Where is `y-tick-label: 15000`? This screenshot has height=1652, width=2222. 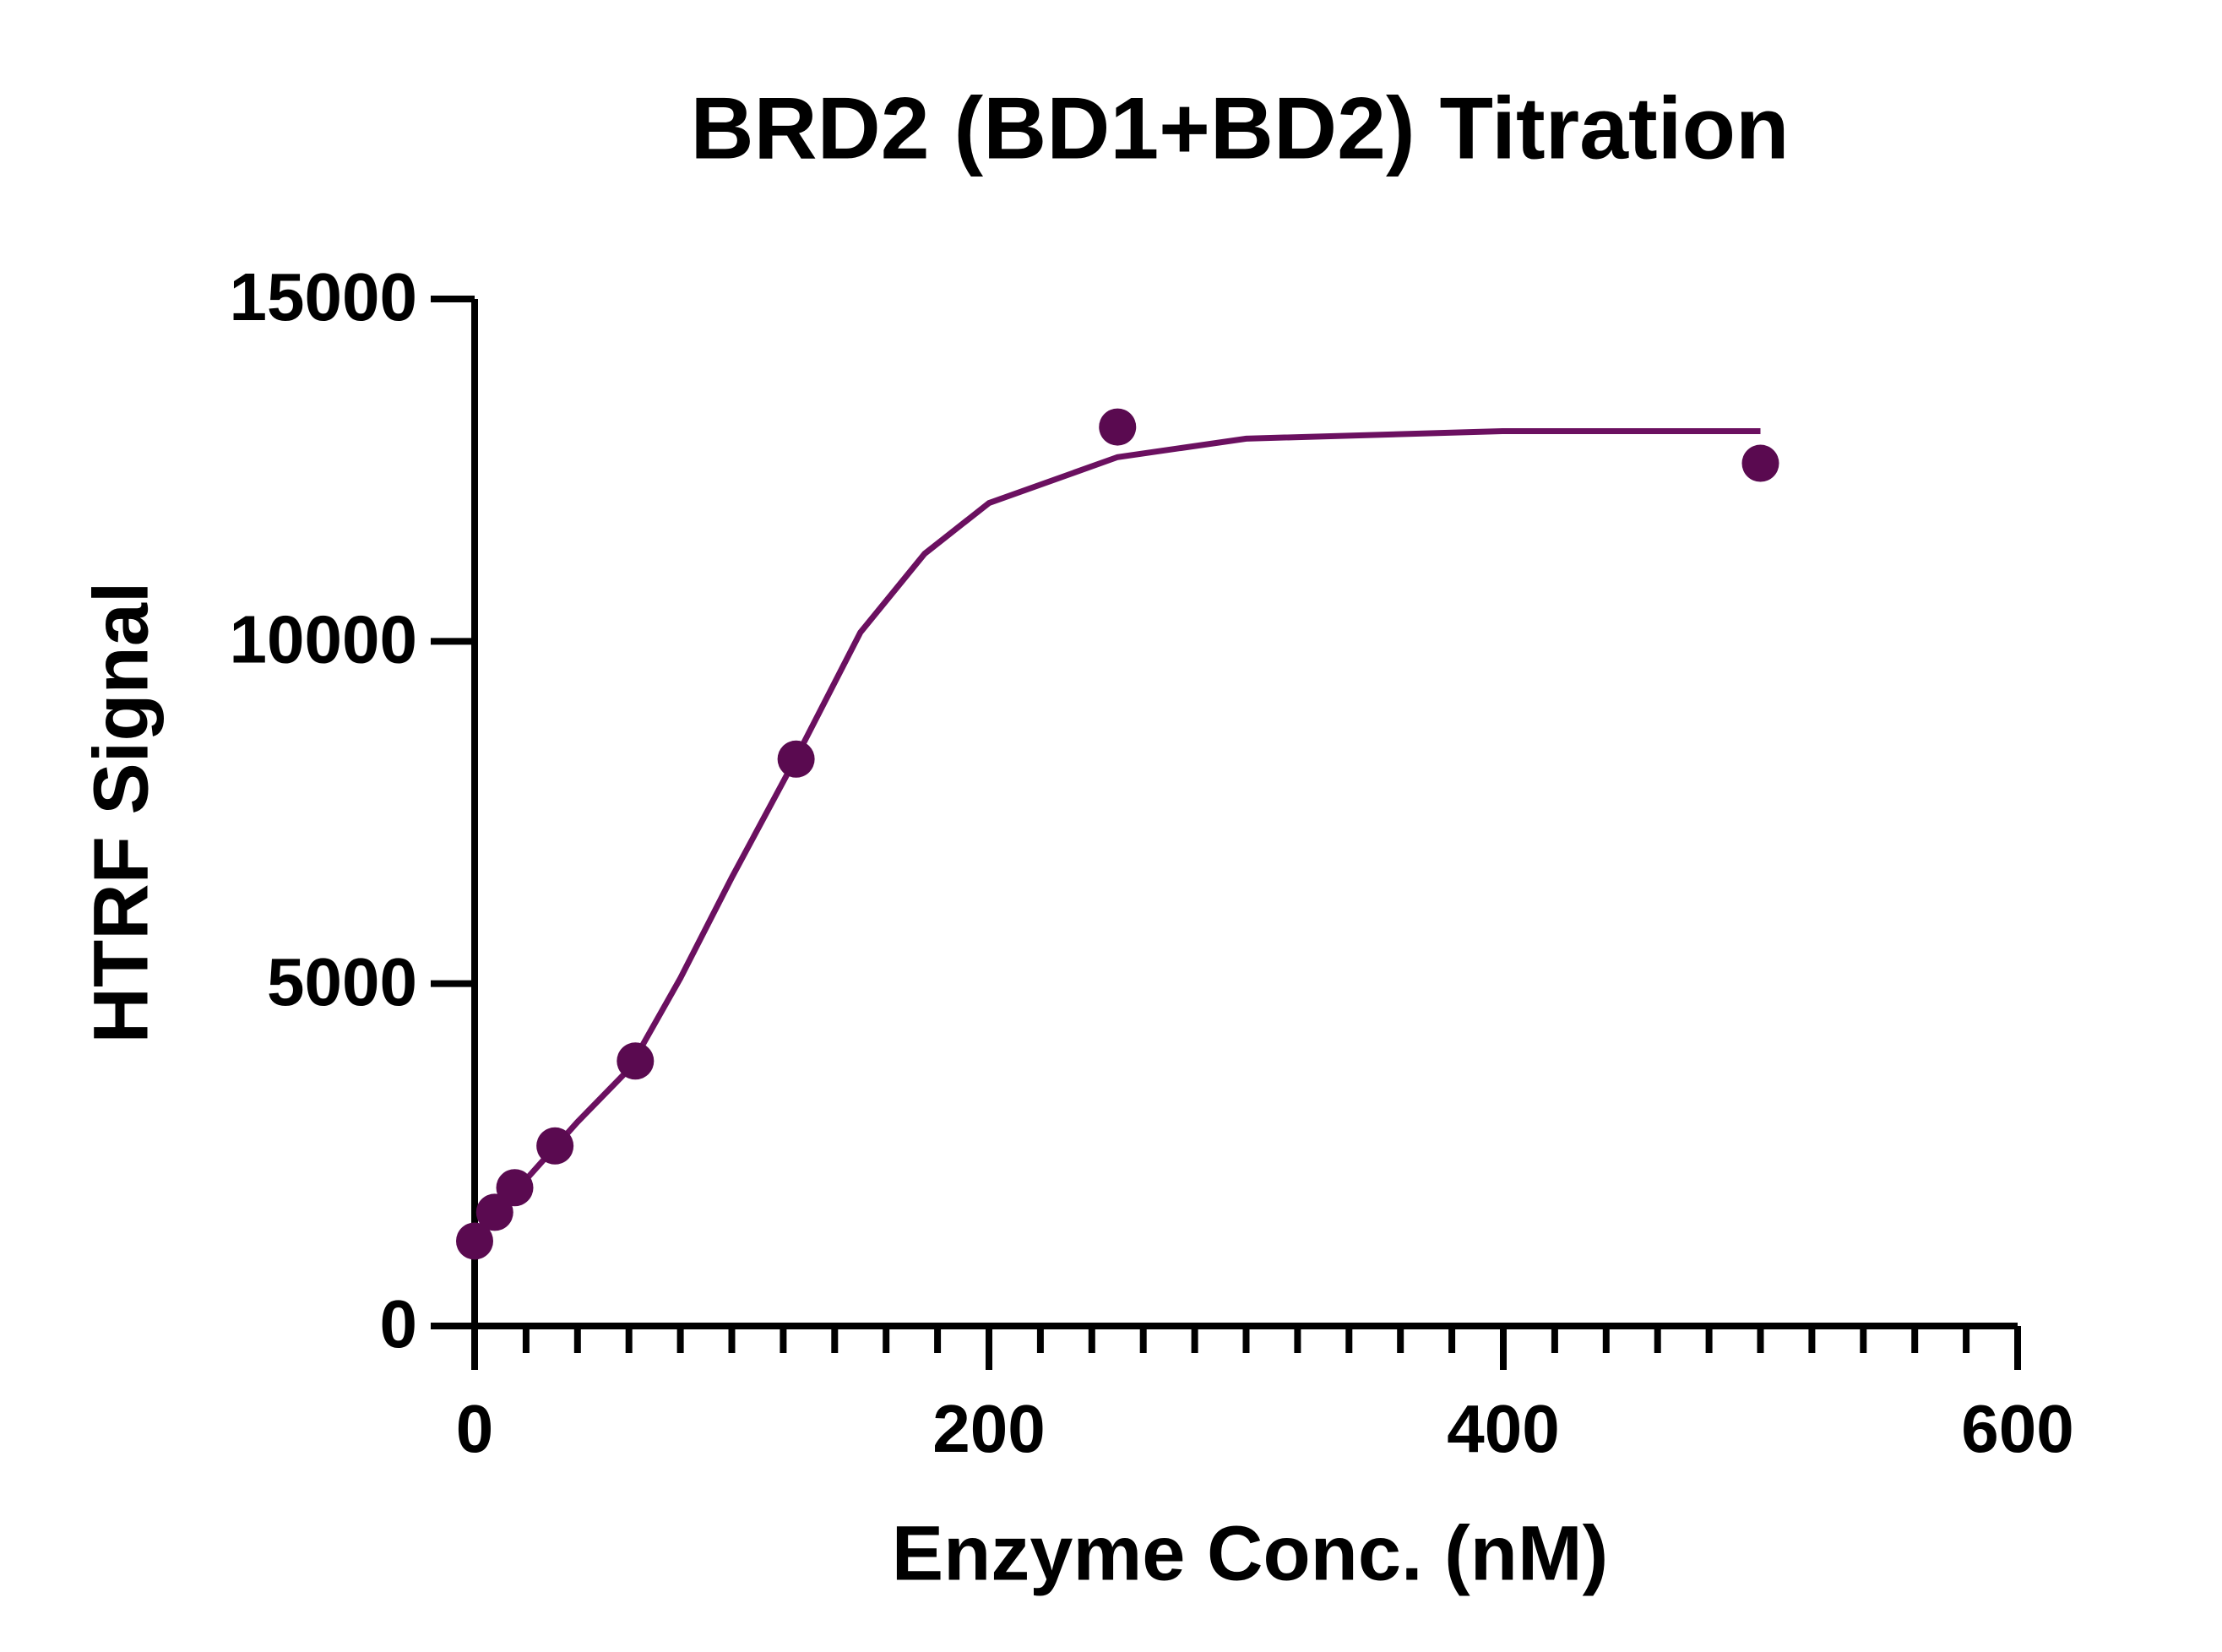
y-tick-label: 15000 is located at coordinates (323, 296).